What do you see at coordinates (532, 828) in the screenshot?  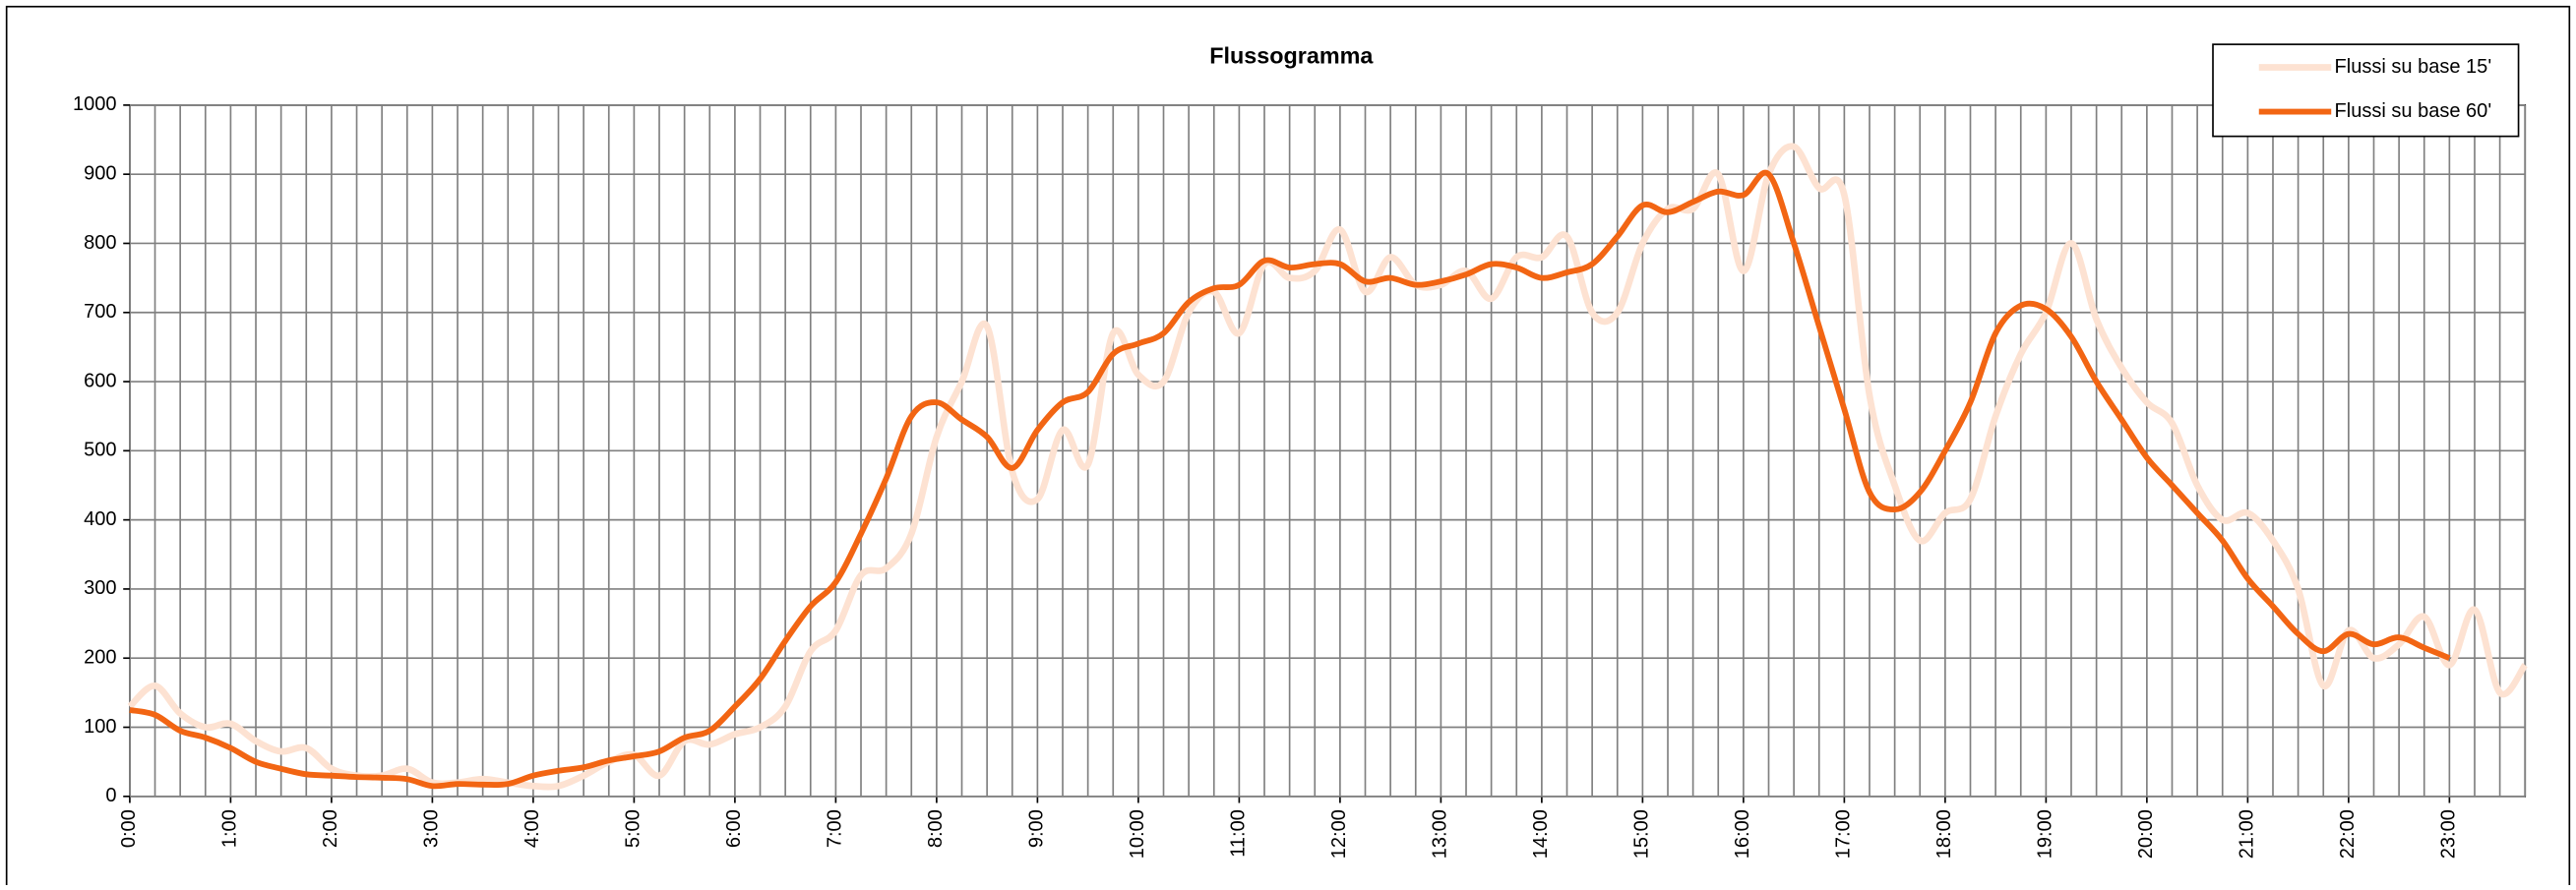 I see `x-tick-label: 4:00` at bounding box center [532, 828].